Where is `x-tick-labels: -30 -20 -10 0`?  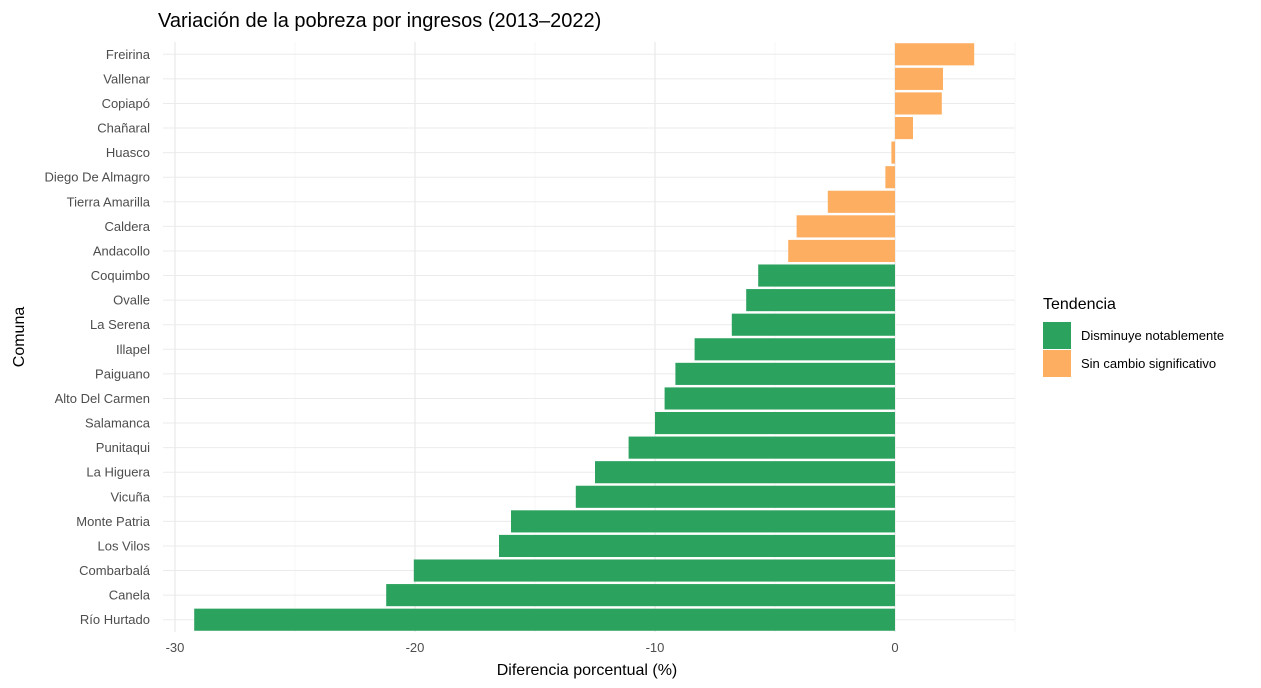 x-tick-labels: -30 -20 -10 0 is located at coordinates (532, 647).